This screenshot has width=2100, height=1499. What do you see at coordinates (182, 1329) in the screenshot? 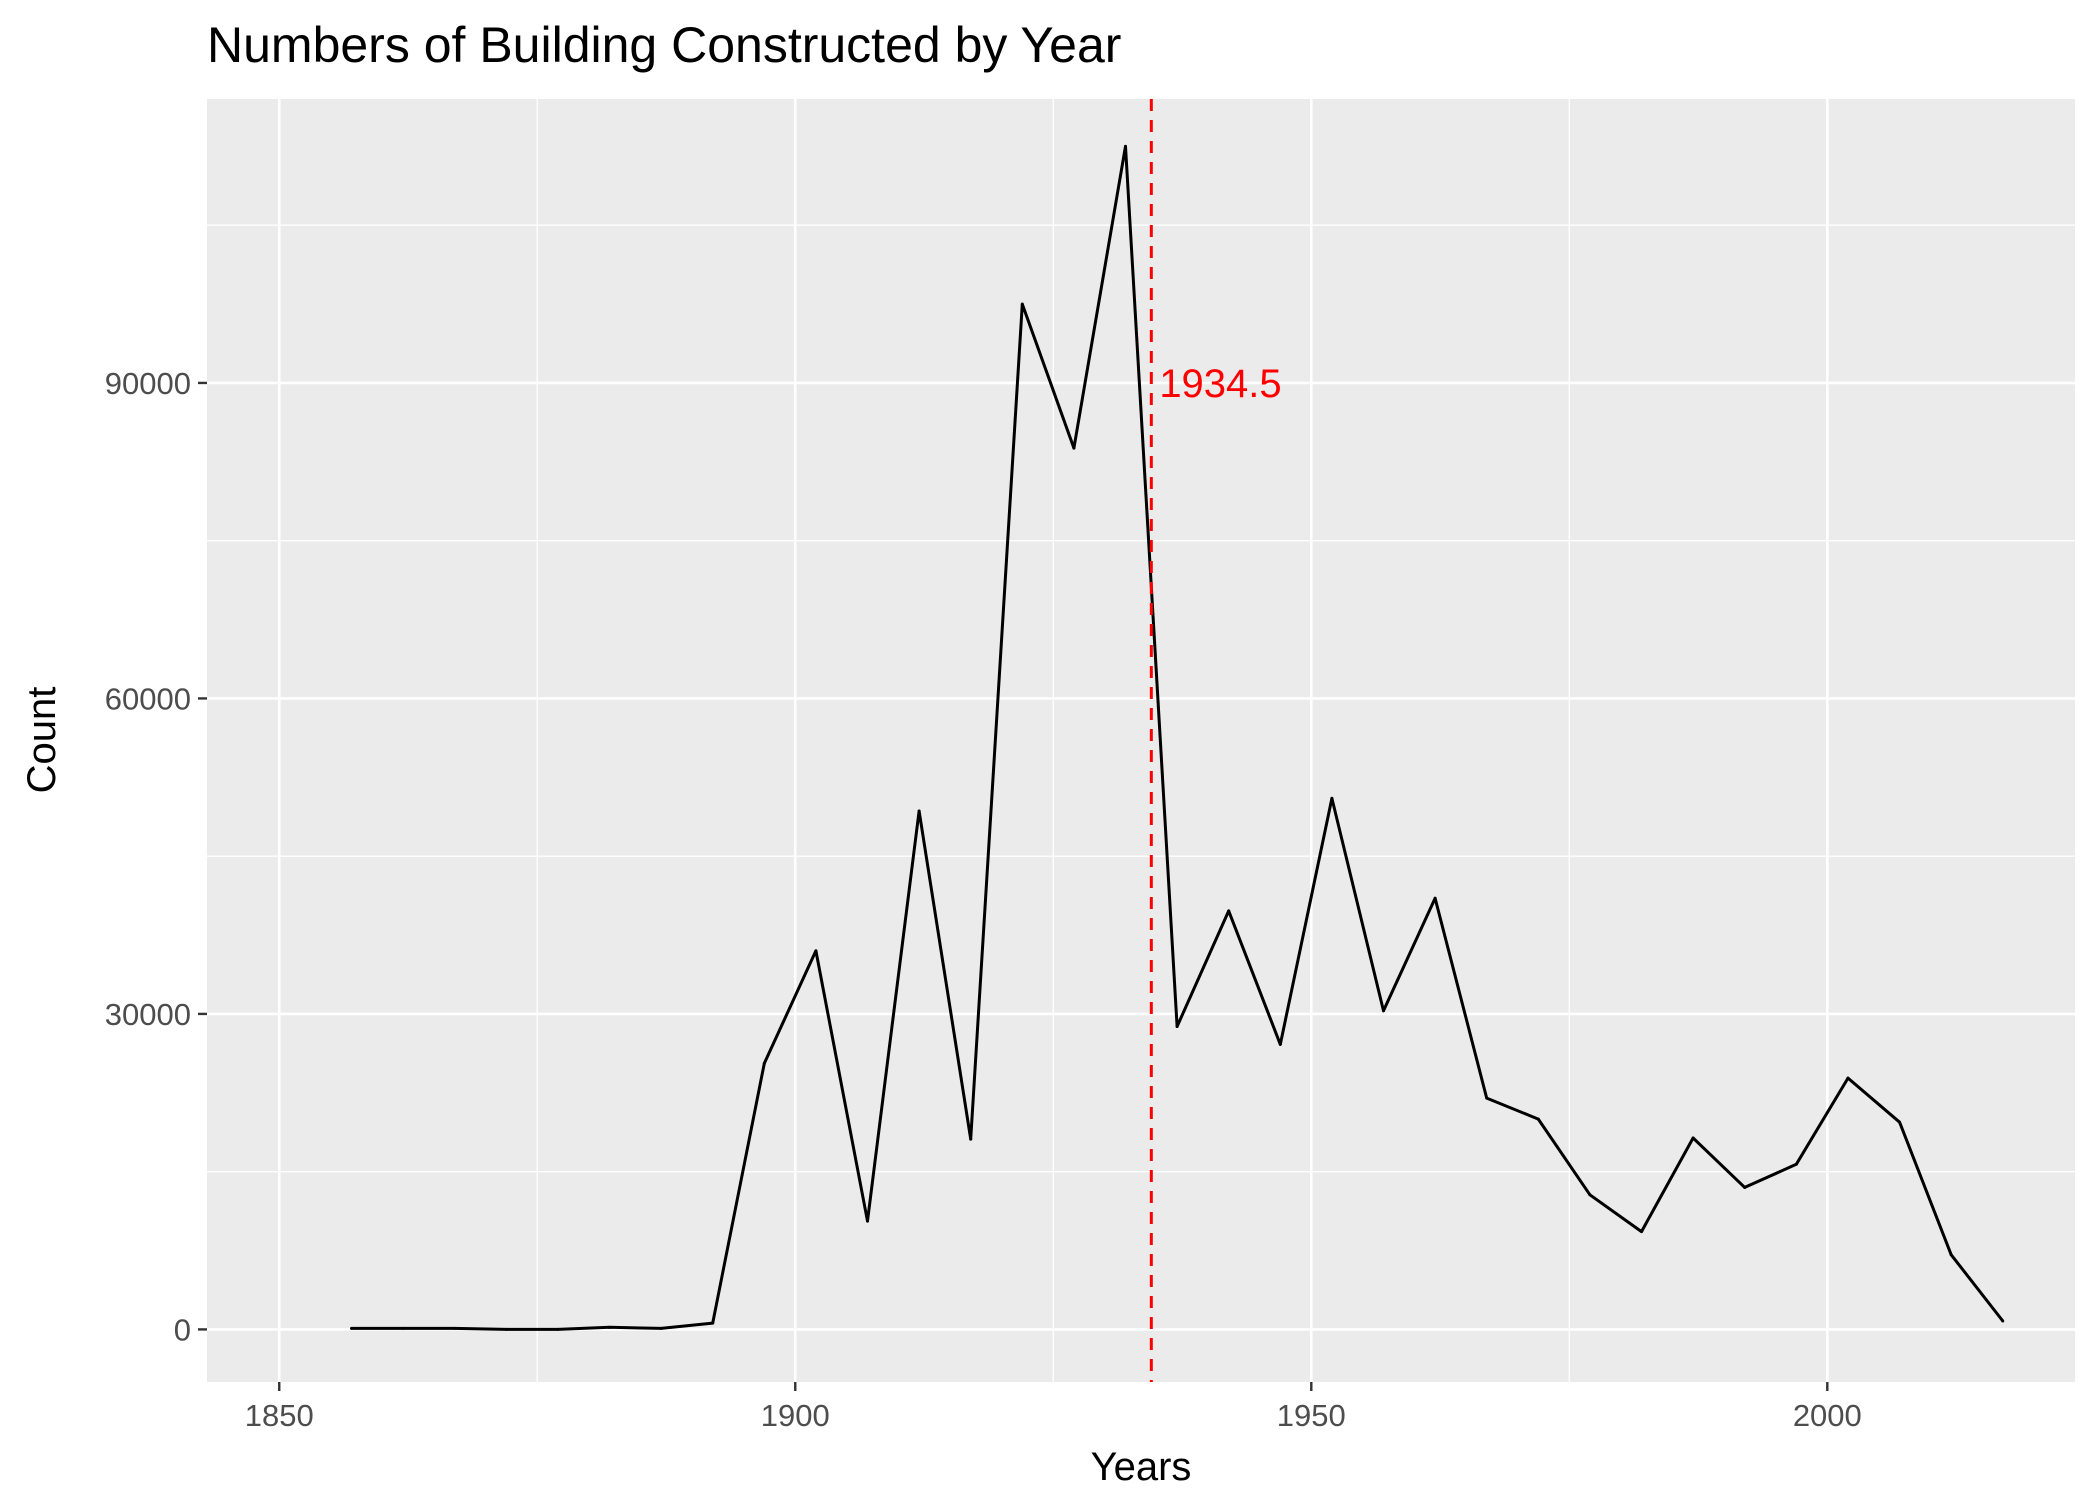
I see `y-tick-label: 0` at bounding box center [182, 1329].